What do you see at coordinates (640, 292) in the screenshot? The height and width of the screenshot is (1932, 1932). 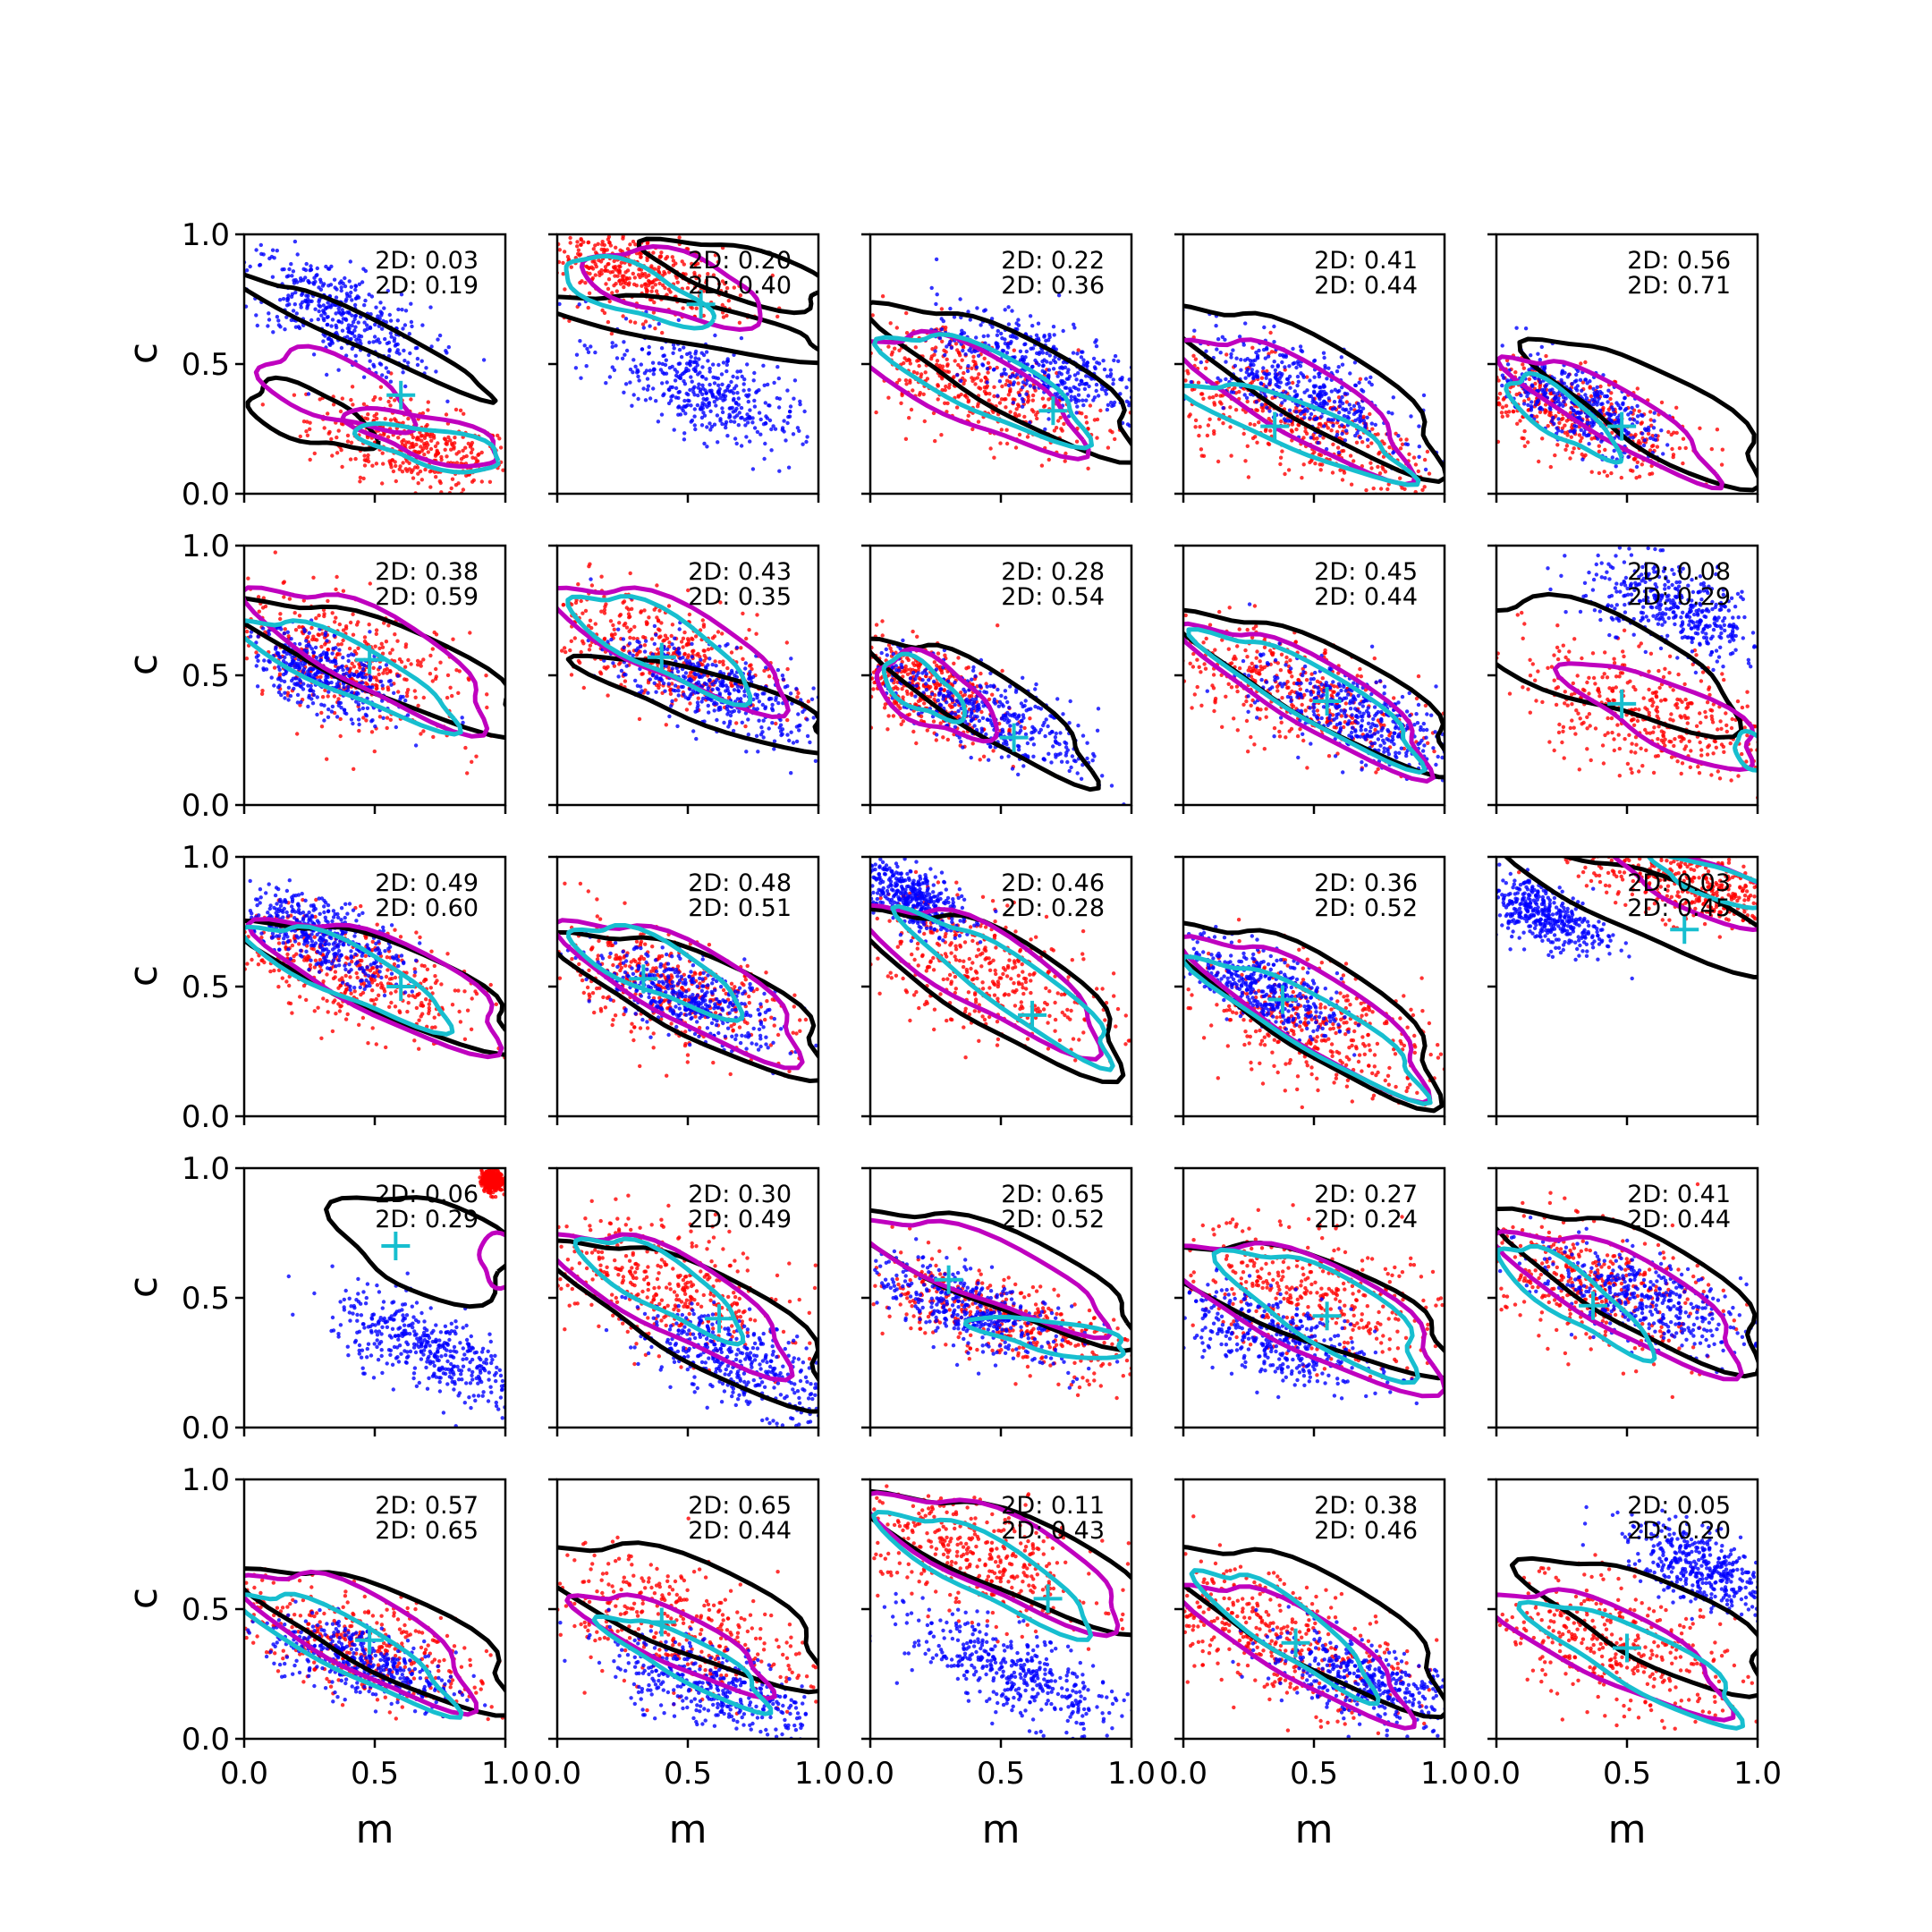 I see `cyan-contour` at bounding box center [640, 292].